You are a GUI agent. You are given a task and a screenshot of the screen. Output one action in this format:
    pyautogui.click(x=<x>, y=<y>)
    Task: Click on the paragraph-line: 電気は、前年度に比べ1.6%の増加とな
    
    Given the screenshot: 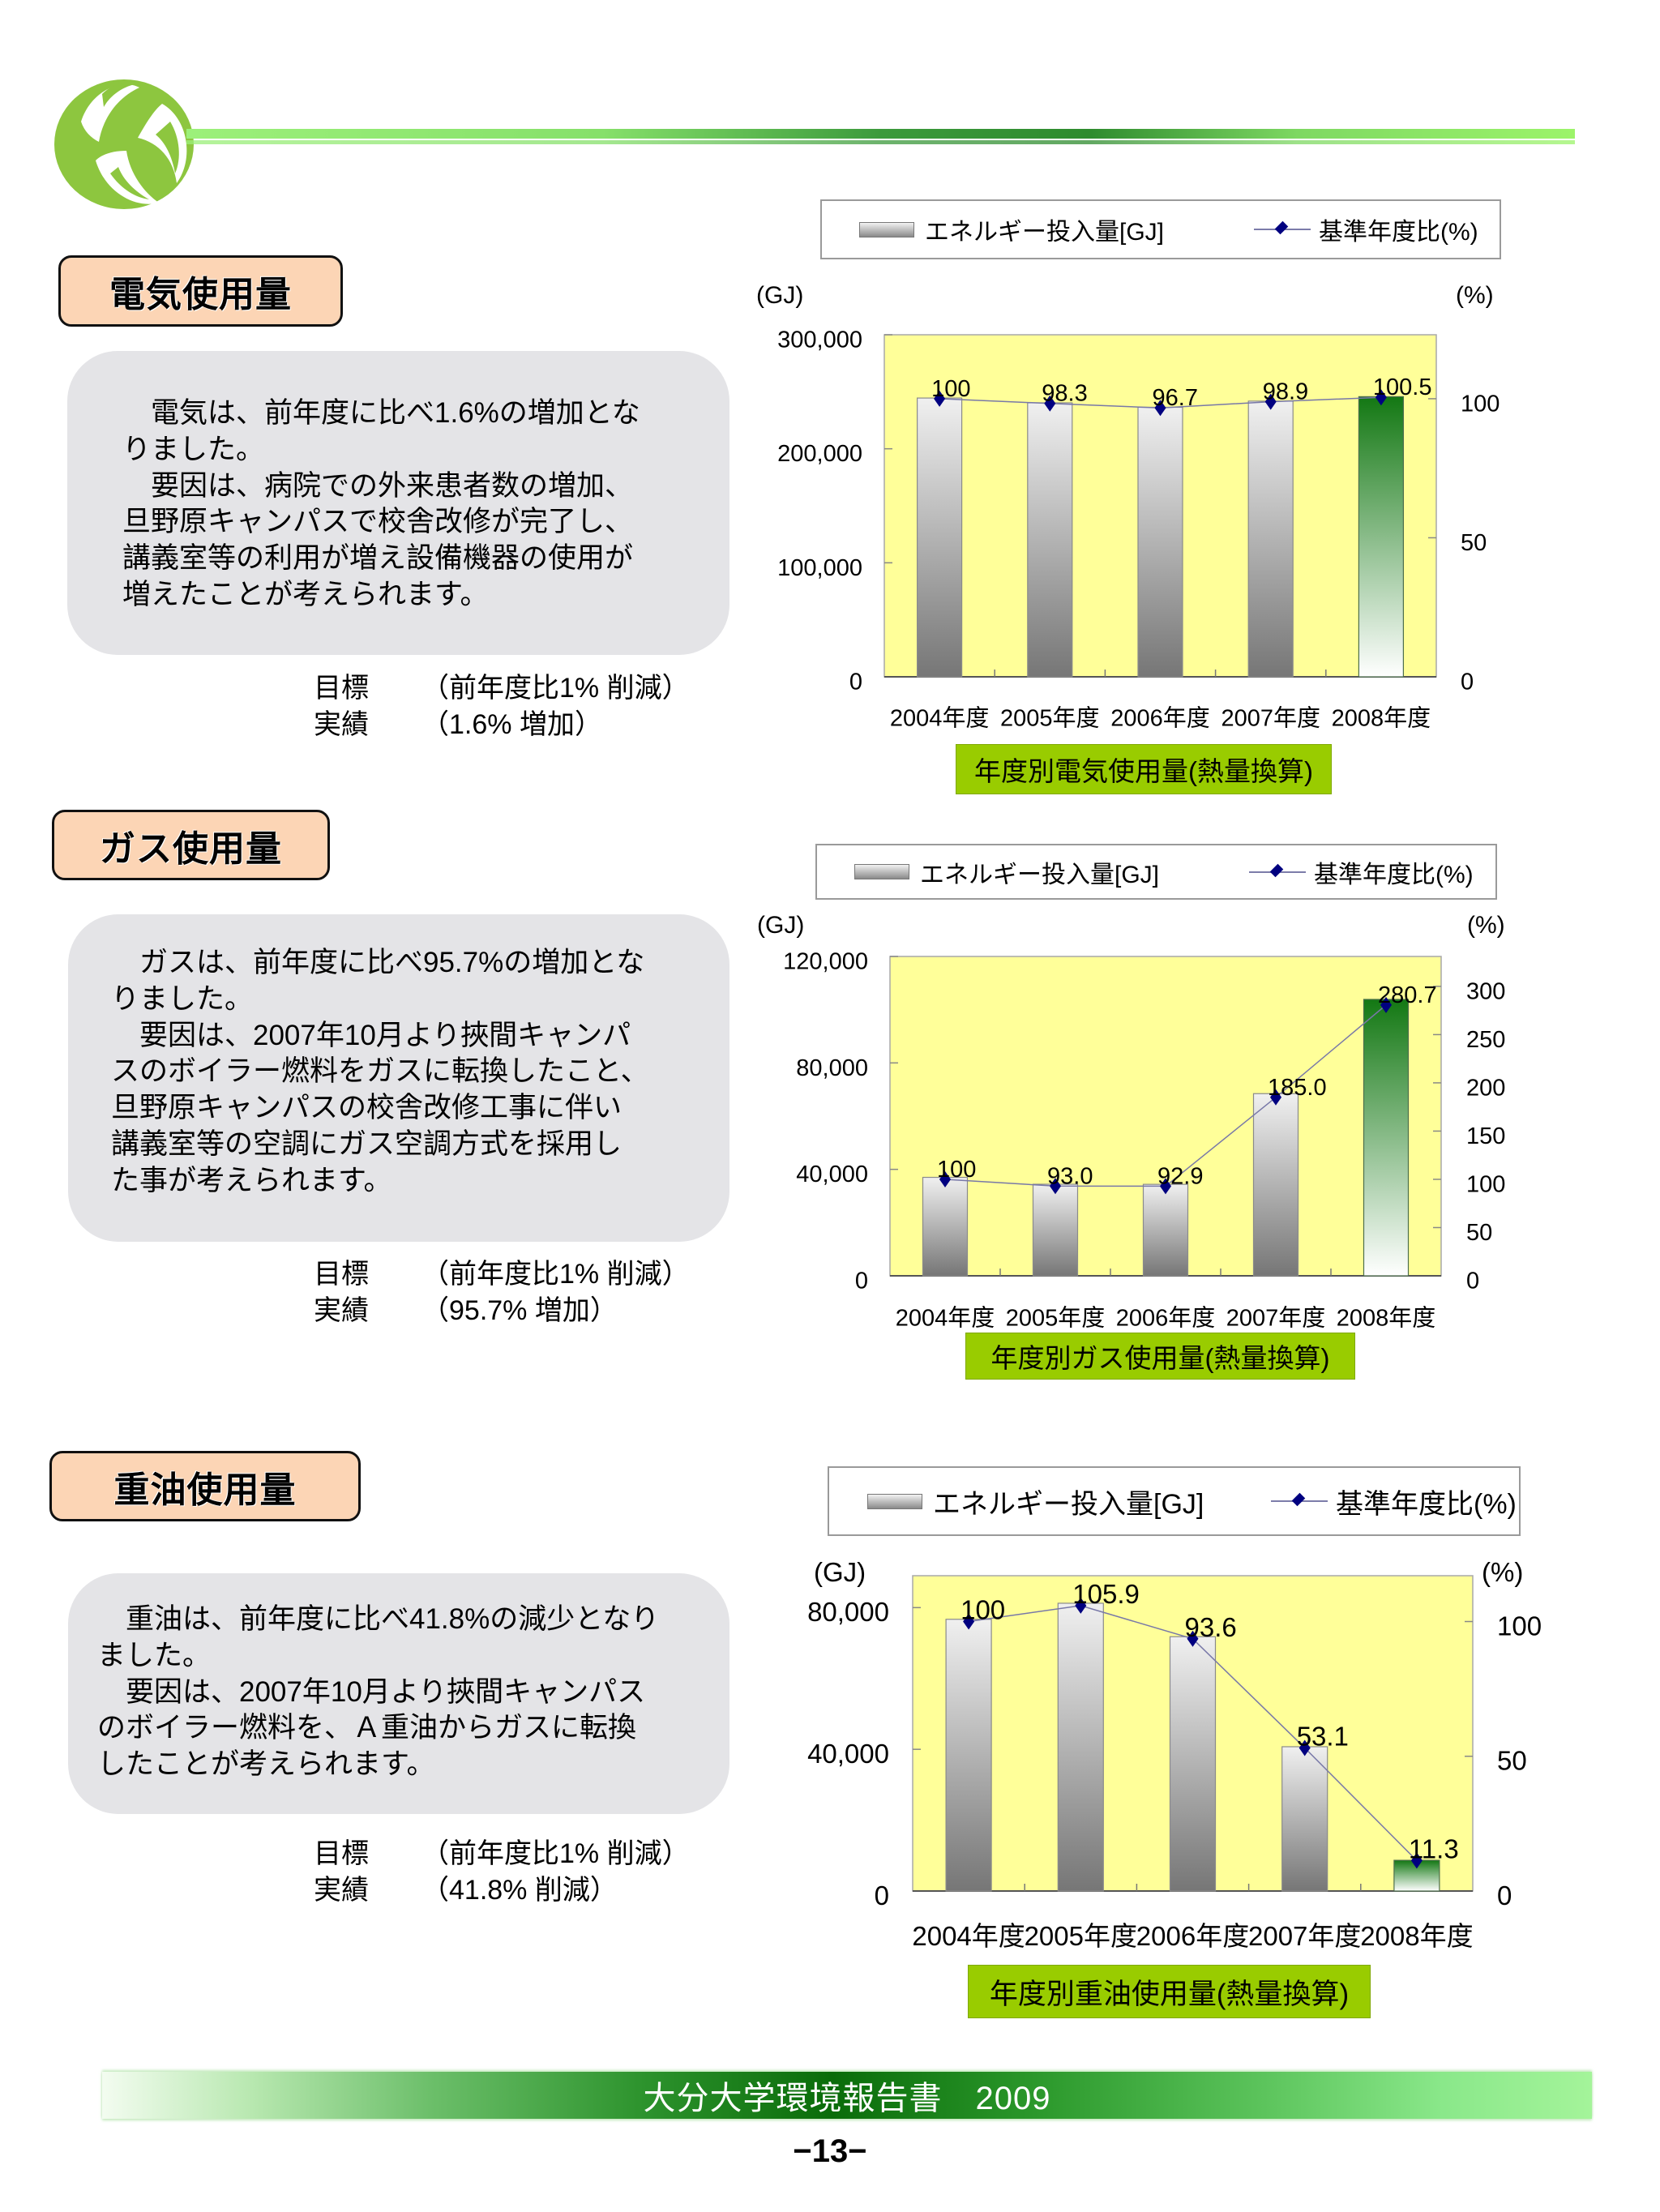 What is the action you would take?
    pyautogui.click(x=381, y=413)
    